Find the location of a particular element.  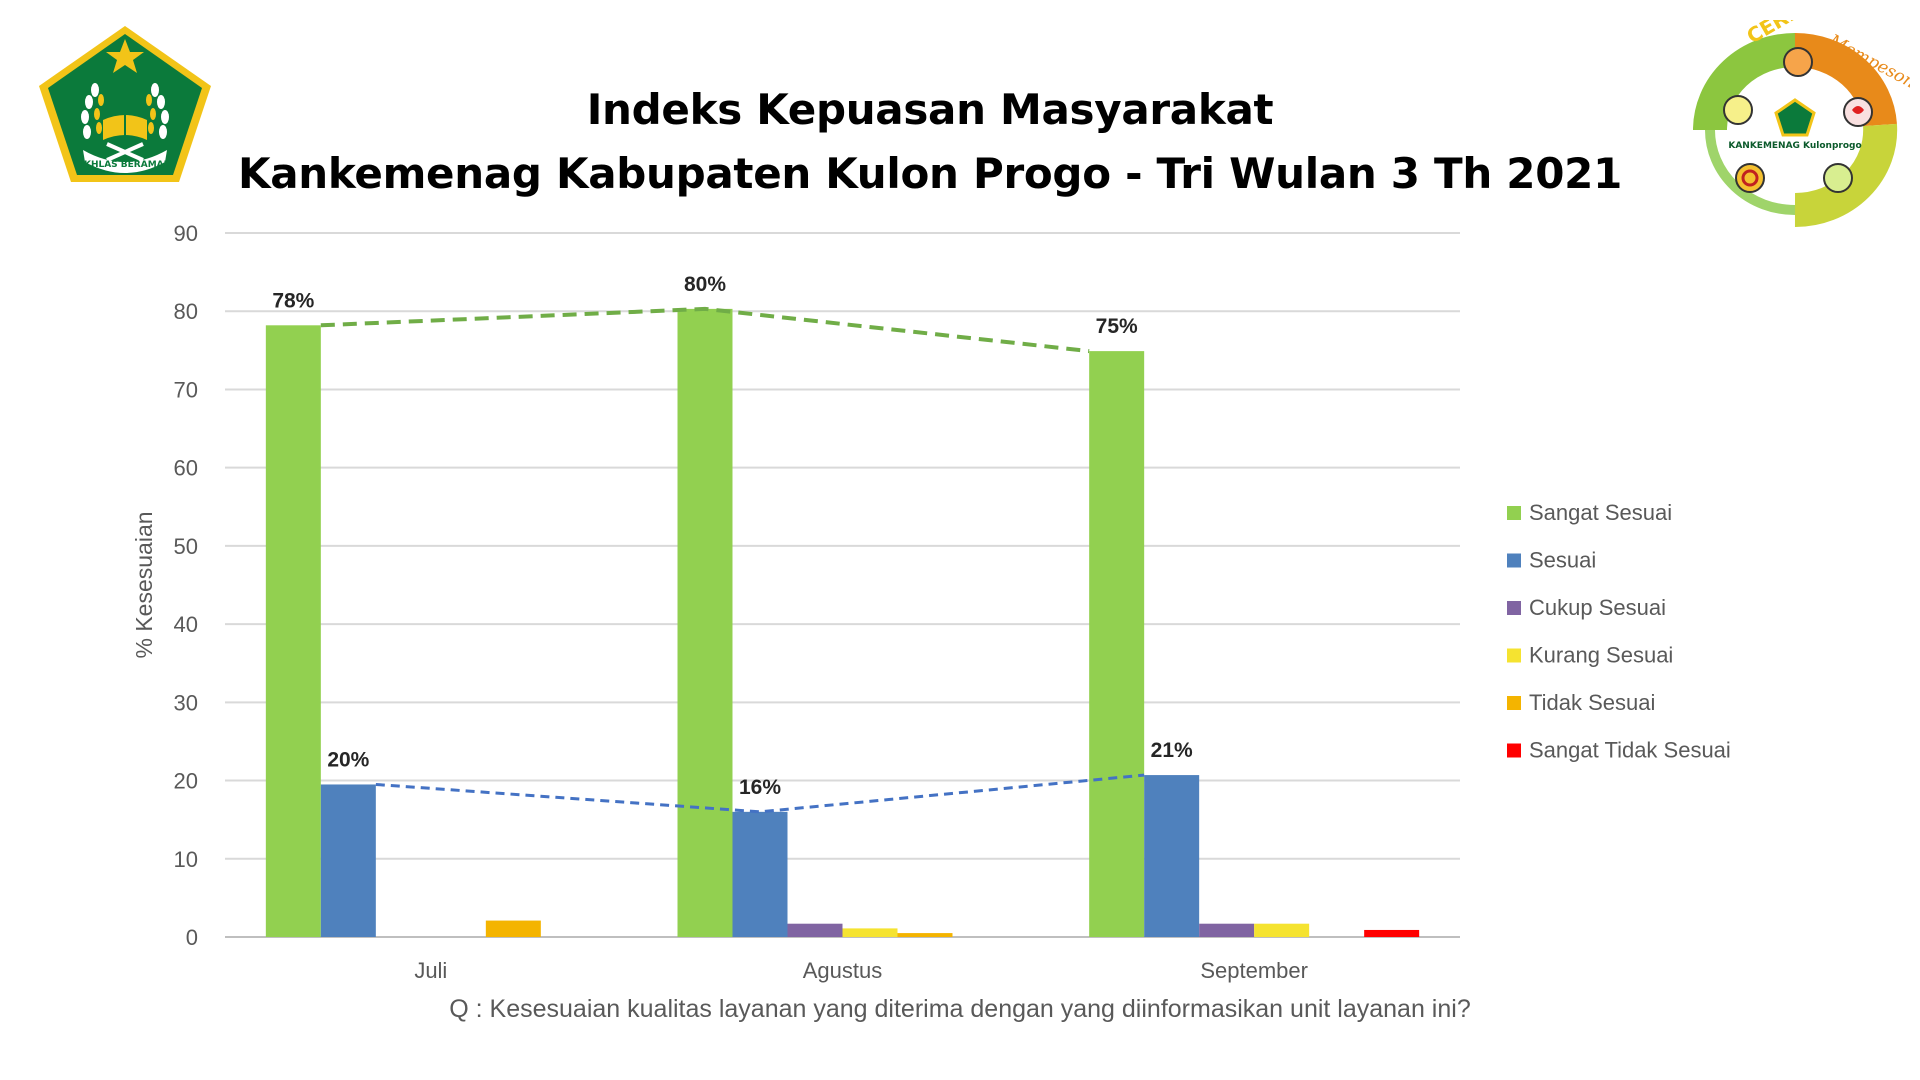

legend-label: Tidak Sesuai is located at coordinates (1592, 702).